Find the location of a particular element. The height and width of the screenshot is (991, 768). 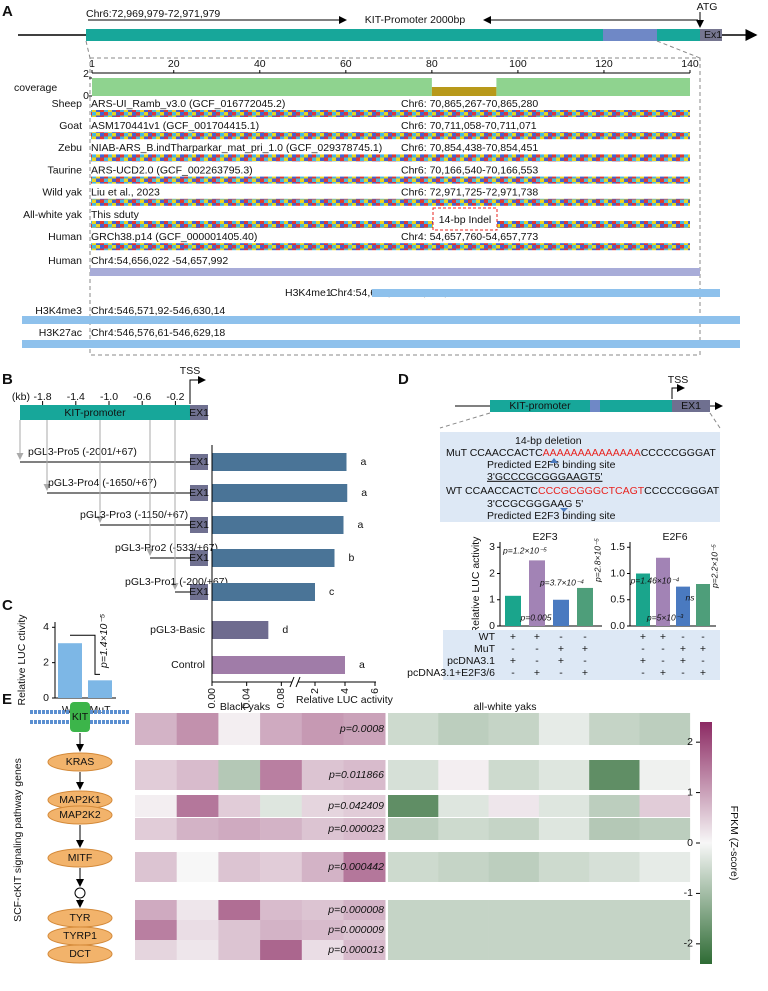

kb-tick-label: -1.0 is located at coordinates (109, 397).